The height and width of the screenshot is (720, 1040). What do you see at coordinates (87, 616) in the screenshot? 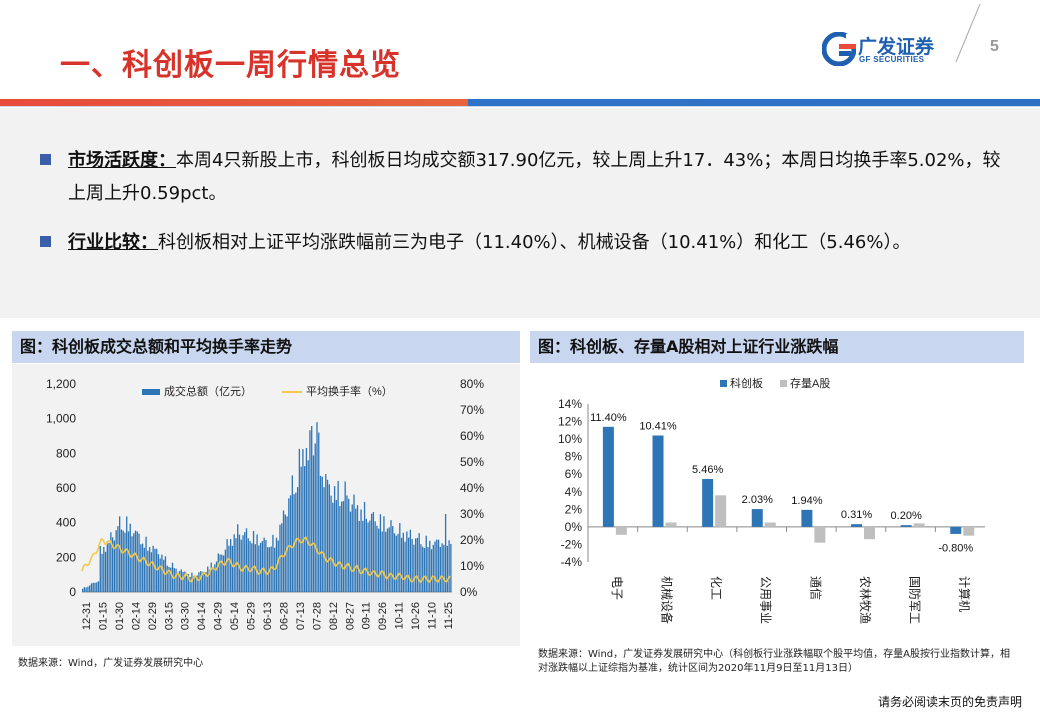
I see `x-tick-label: 12-31` at bounding box center [87, 616].